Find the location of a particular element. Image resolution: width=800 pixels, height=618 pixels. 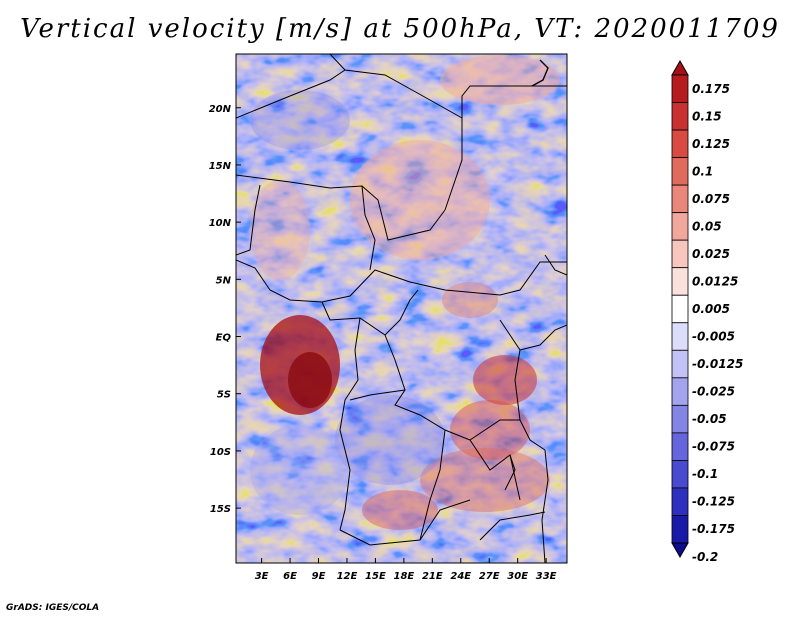

colorbar-label-4: 0.075 is located at coordinates (711, 199).